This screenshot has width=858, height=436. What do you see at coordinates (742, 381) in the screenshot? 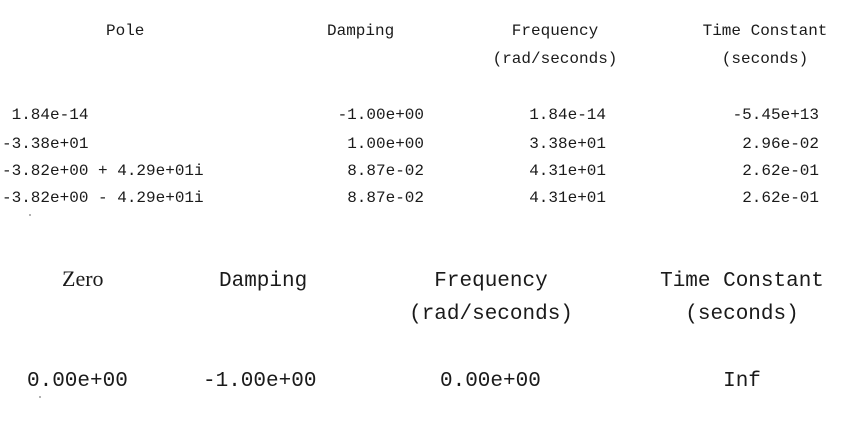
I see `time-constant-value: Inf` at bounding box center [742, 381].